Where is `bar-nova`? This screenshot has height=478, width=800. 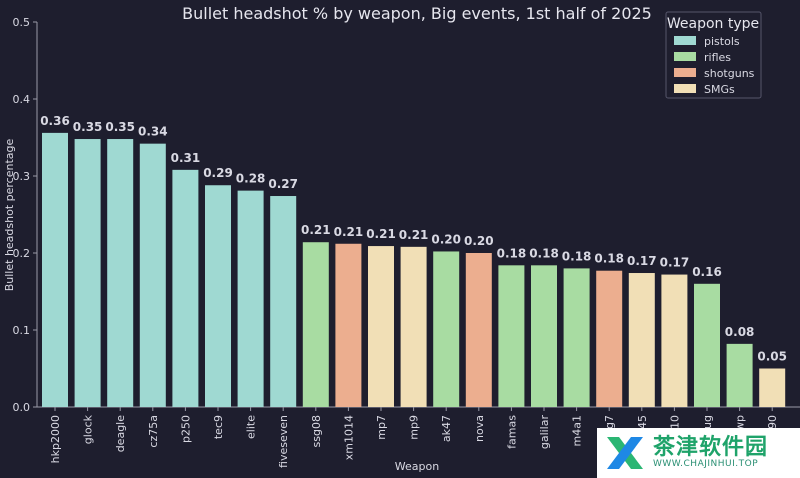
bar-nova is located at coordinates (478, 330).